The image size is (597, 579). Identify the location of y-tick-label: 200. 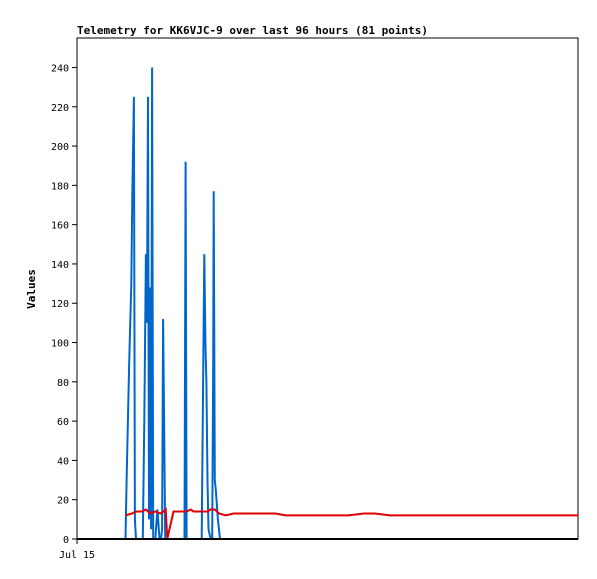
(60, 147).